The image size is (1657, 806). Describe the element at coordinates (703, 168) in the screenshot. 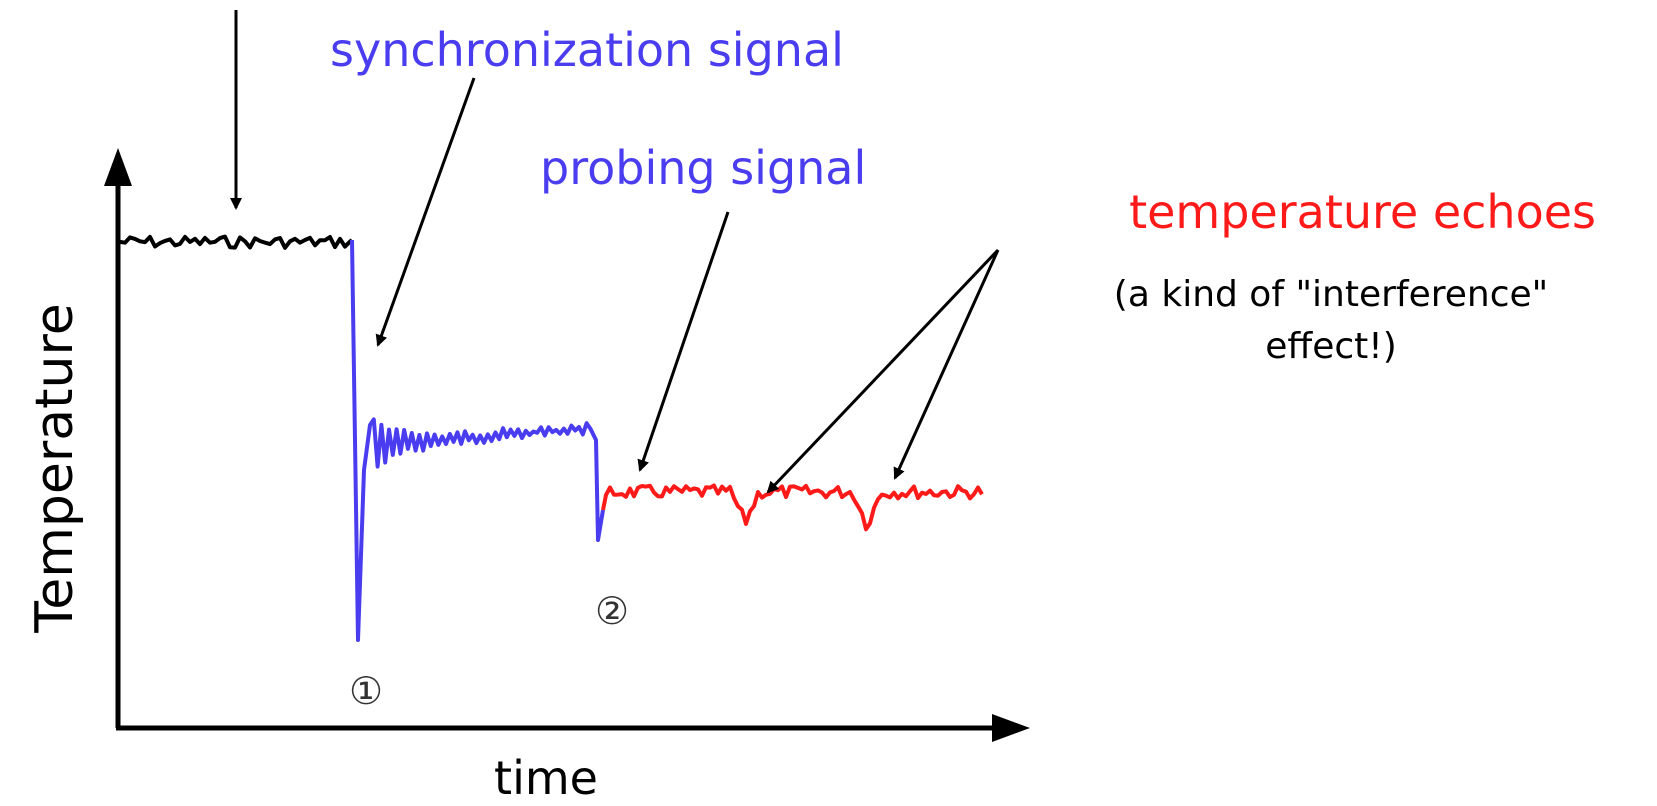

I see `probing-signal-label: probing signal` at that location.